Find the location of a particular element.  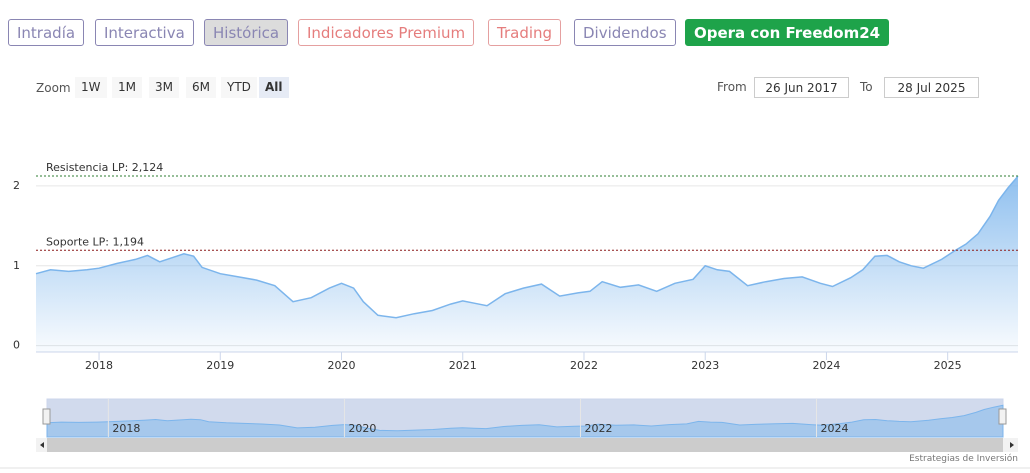

from-input: 26 Jun 2017 is located at coordinates (801, 87).